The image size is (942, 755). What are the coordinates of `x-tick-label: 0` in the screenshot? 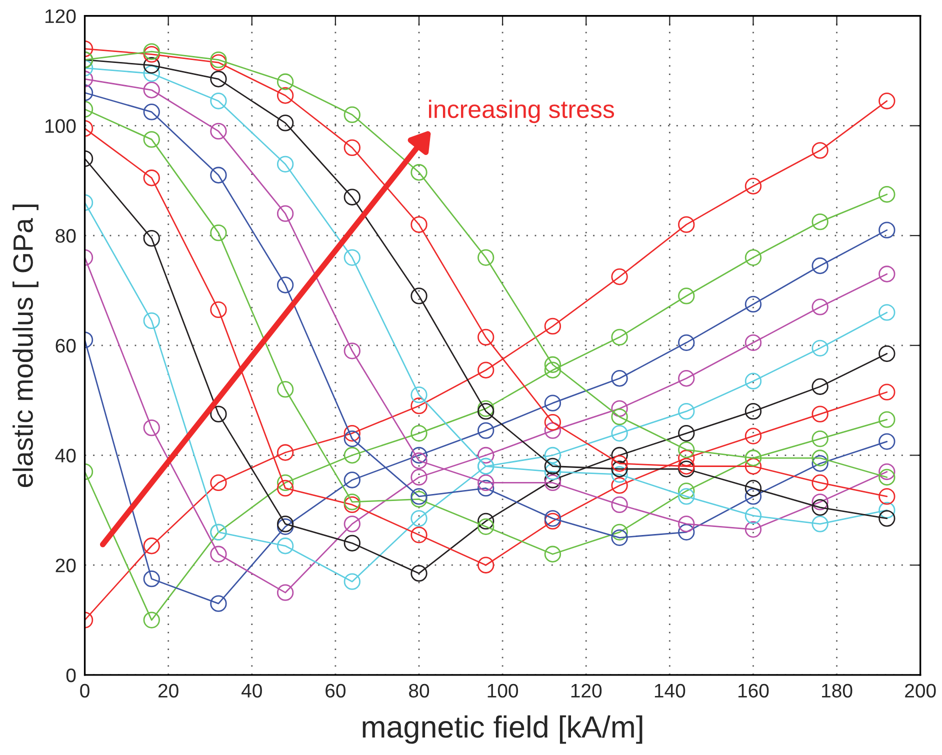 It's located at (85, 691).